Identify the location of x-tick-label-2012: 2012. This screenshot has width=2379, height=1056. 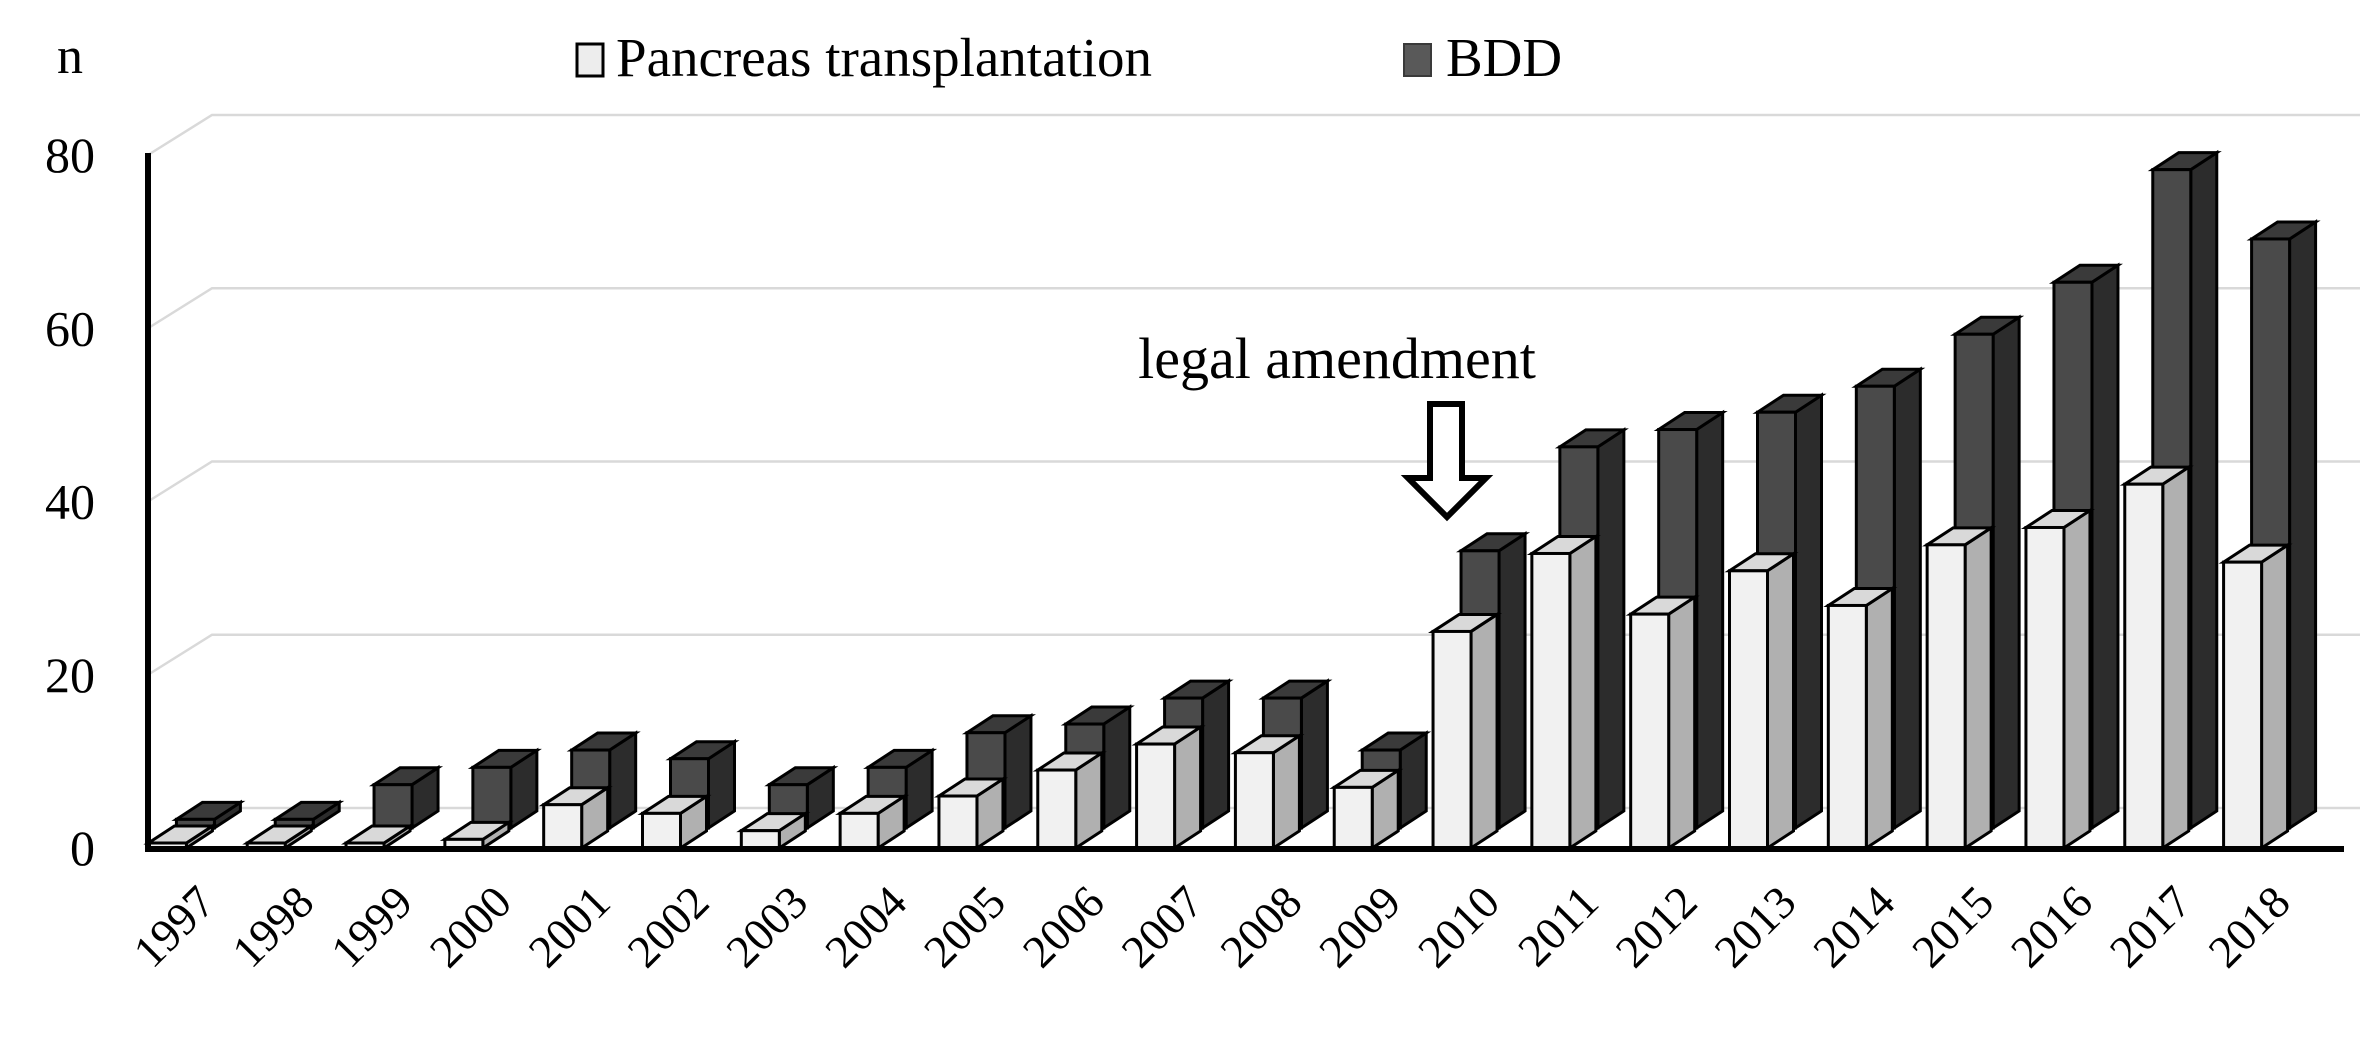
(1656, 926).